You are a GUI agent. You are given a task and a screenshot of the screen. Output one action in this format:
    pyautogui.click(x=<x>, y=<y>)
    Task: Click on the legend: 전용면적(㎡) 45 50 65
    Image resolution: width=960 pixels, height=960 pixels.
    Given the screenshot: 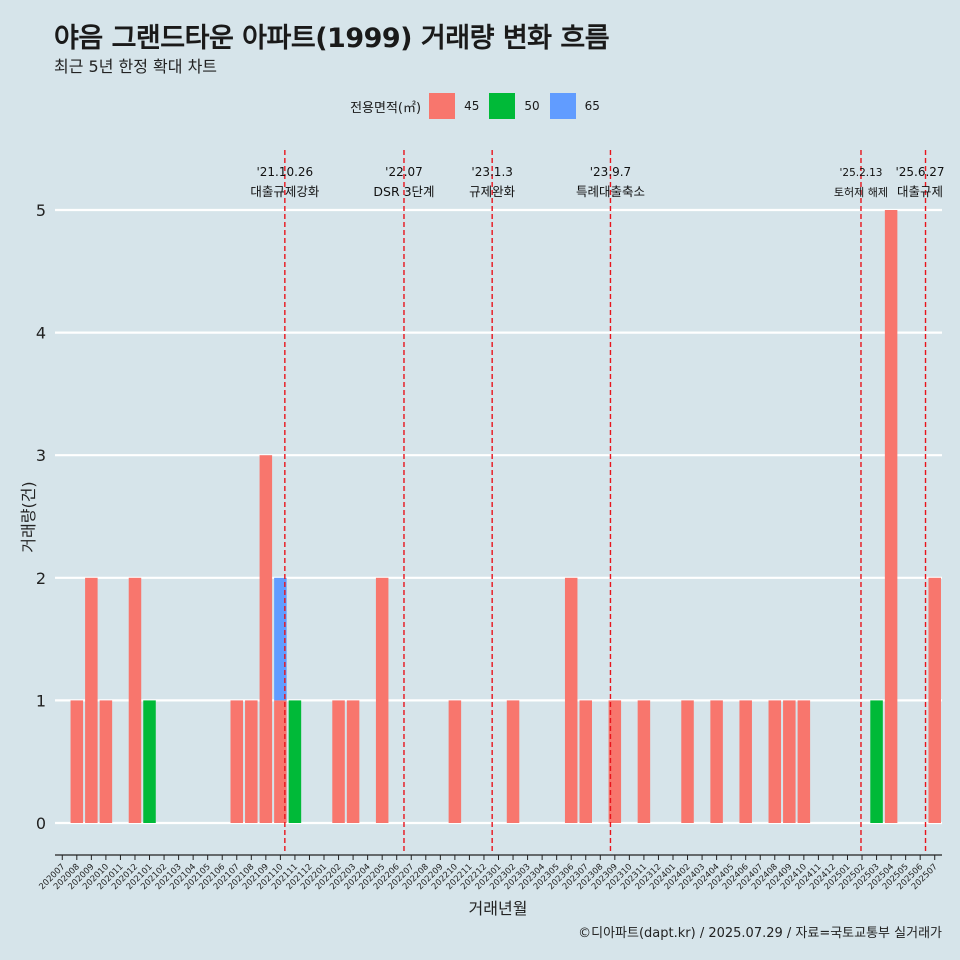 What is the action you would take?
    pyautogui.click(x=480, y=106)
    